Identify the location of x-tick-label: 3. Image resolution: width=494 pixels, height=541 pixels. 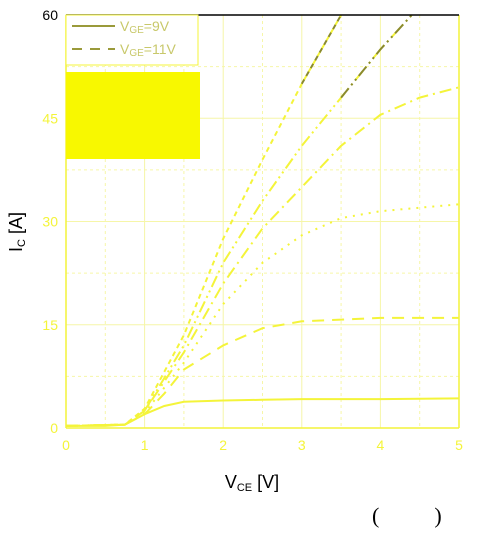
(302, 445).